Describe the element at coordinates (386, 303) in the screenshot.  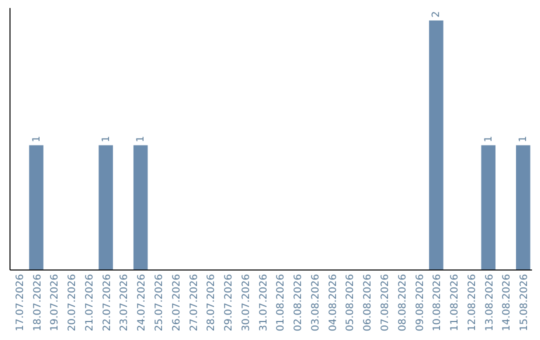
I see `x-tick-label: 07.08.2026` at that location.